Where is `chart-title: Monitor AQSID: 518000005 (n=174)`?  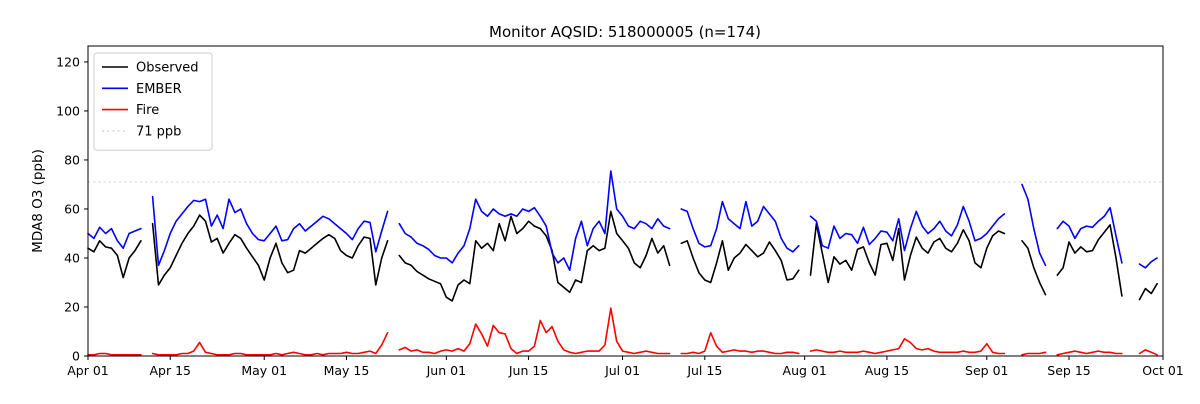
chart-title: Monitor AQSID: 518000005 (n=174) is located at coordinates (625, 32).